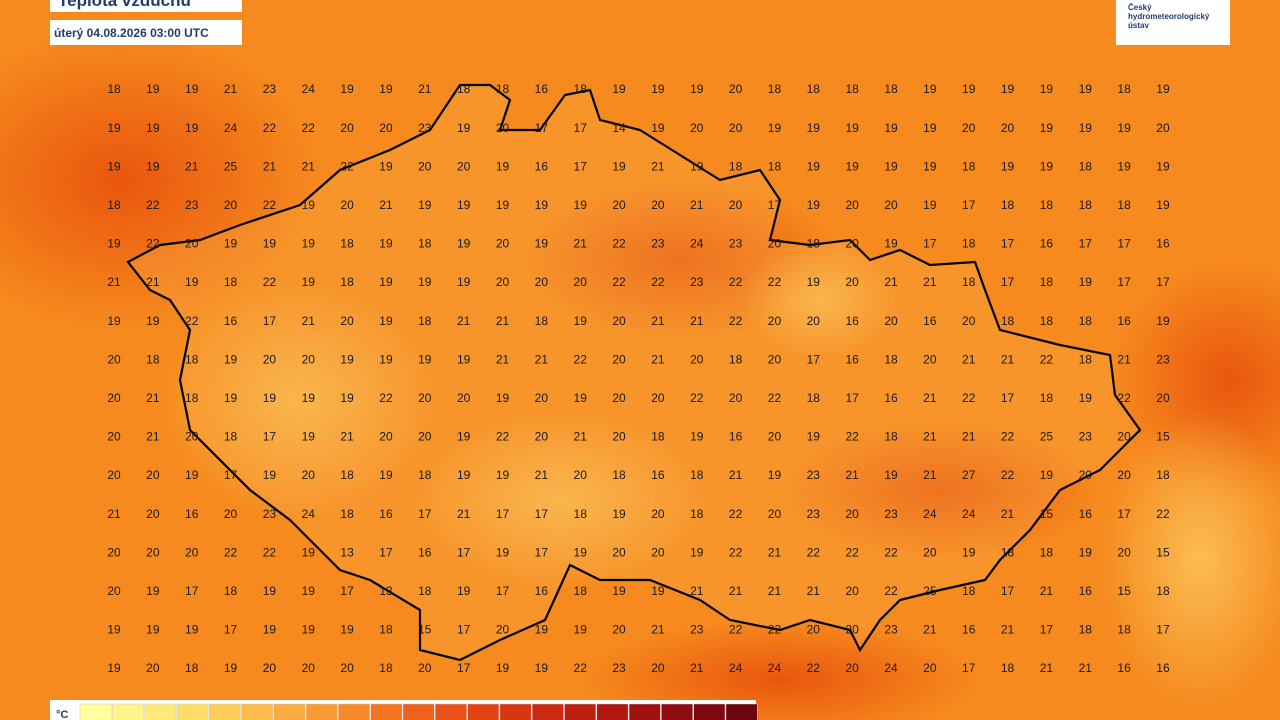 The width and height of the screenshot is (1280, 720). I want to click on date-box, so click(146, 32).